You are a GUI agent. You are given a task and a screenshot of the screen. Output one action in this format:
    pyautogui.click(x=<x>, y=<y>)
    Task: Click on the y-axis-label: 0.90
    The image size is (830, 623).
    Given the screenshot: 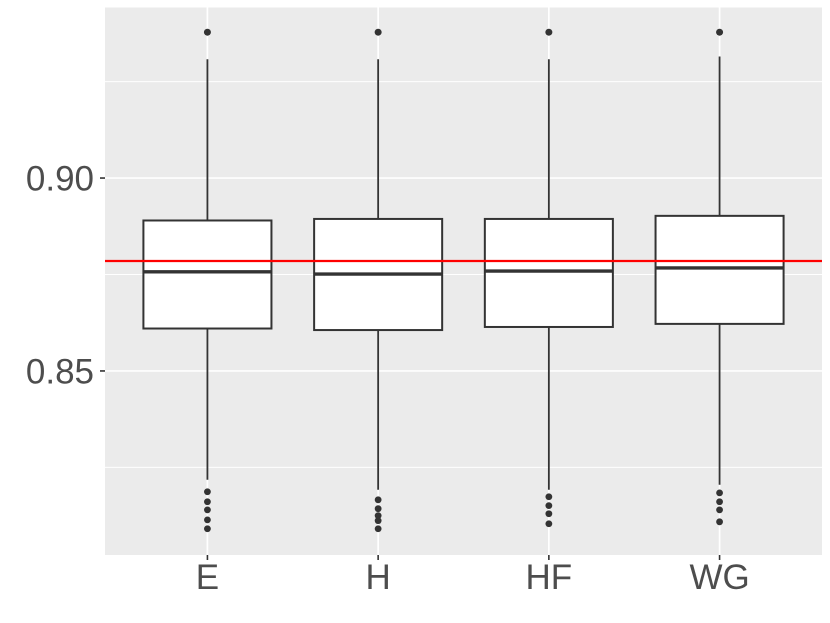 What is the action you would take?
    pyautogui.click(x=60, y=179)
    